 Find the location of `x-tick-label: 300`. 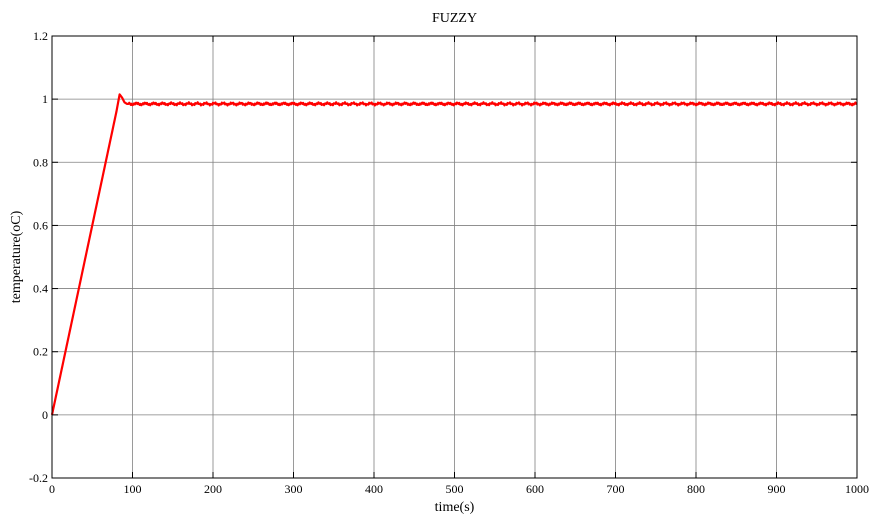

x-tick-label: 300 is located at coordinates (294, 489).